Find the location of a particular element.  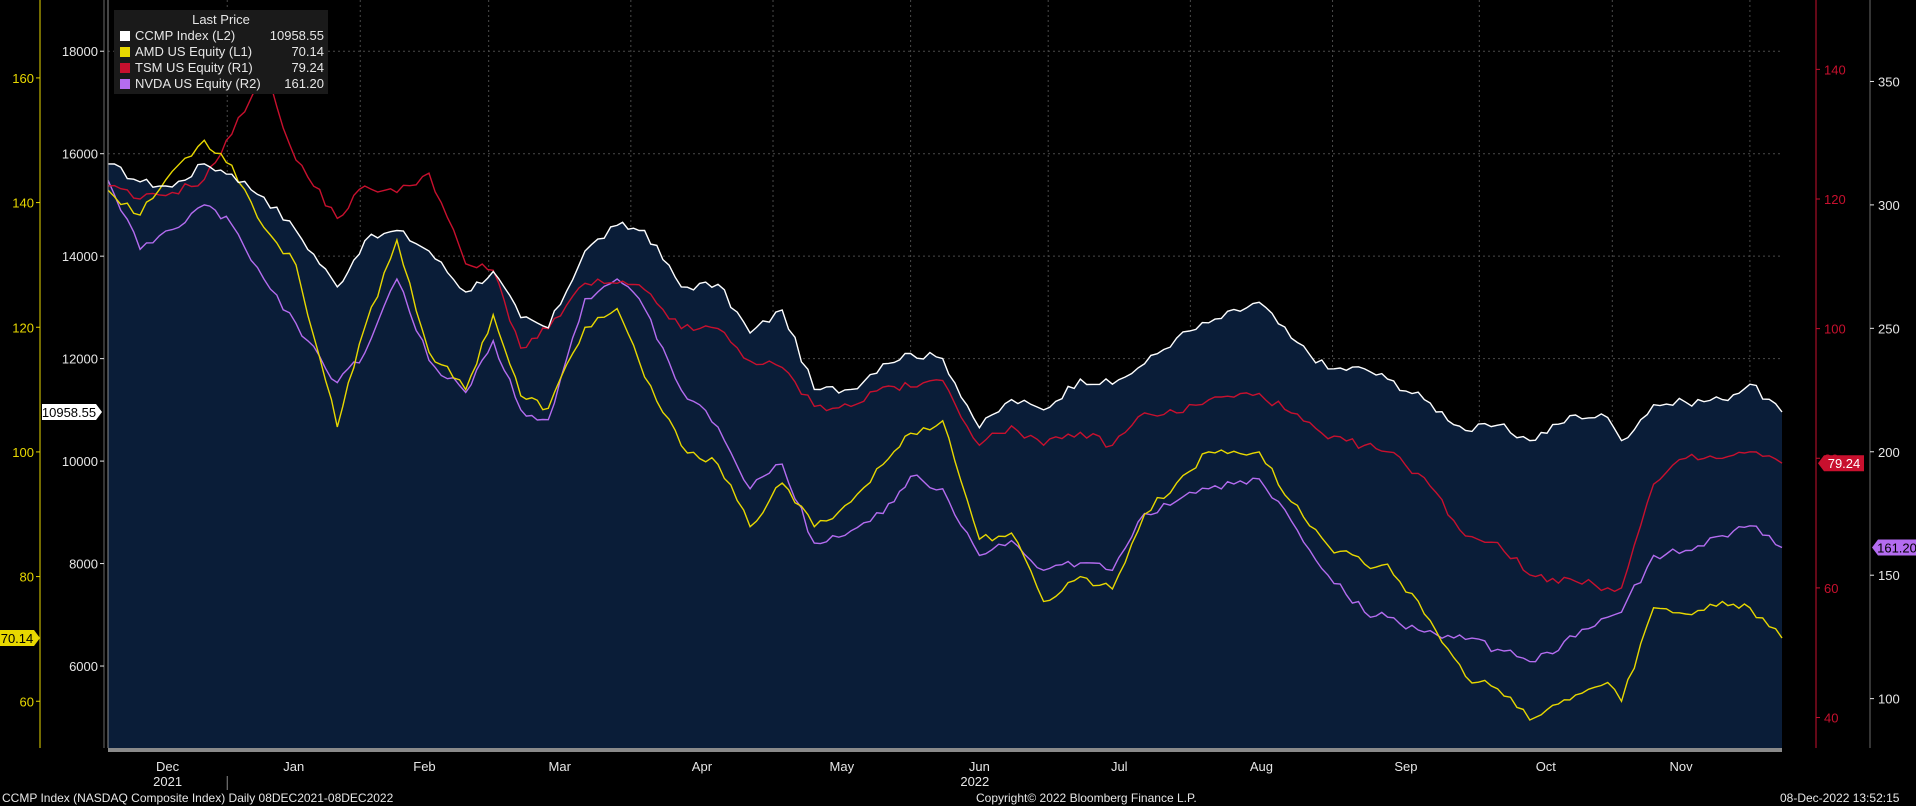

last-label-ccmp-bg is located at coordinates (72, 411).